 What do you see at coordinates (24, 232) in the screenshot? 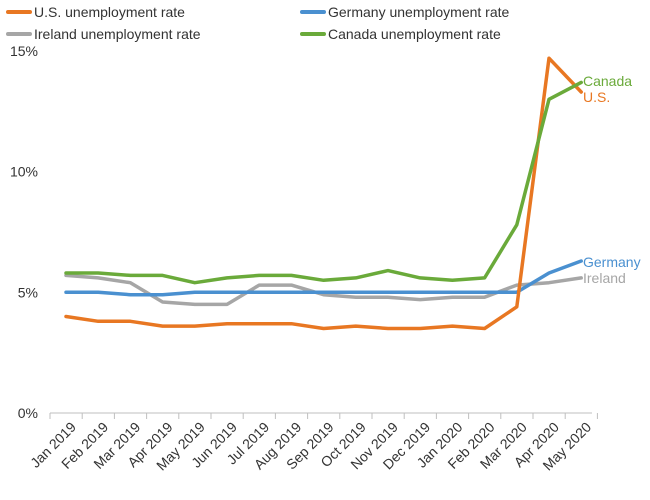
I see `y-axis: 0% 5% 10% 15%` at bounding box center [24, 232].